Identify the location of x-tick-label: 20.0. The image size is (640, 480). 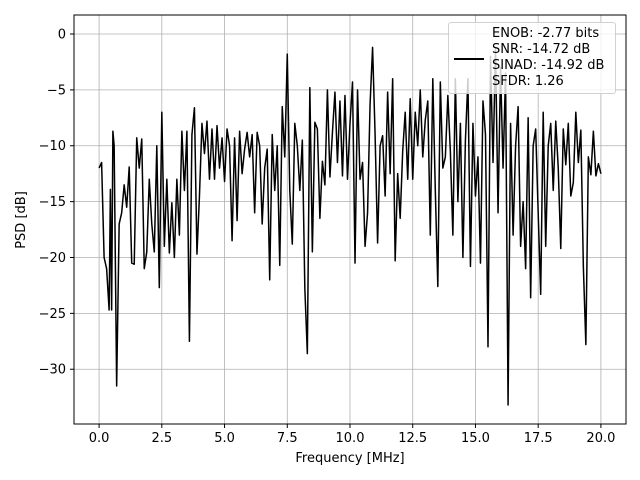
(600, 438).